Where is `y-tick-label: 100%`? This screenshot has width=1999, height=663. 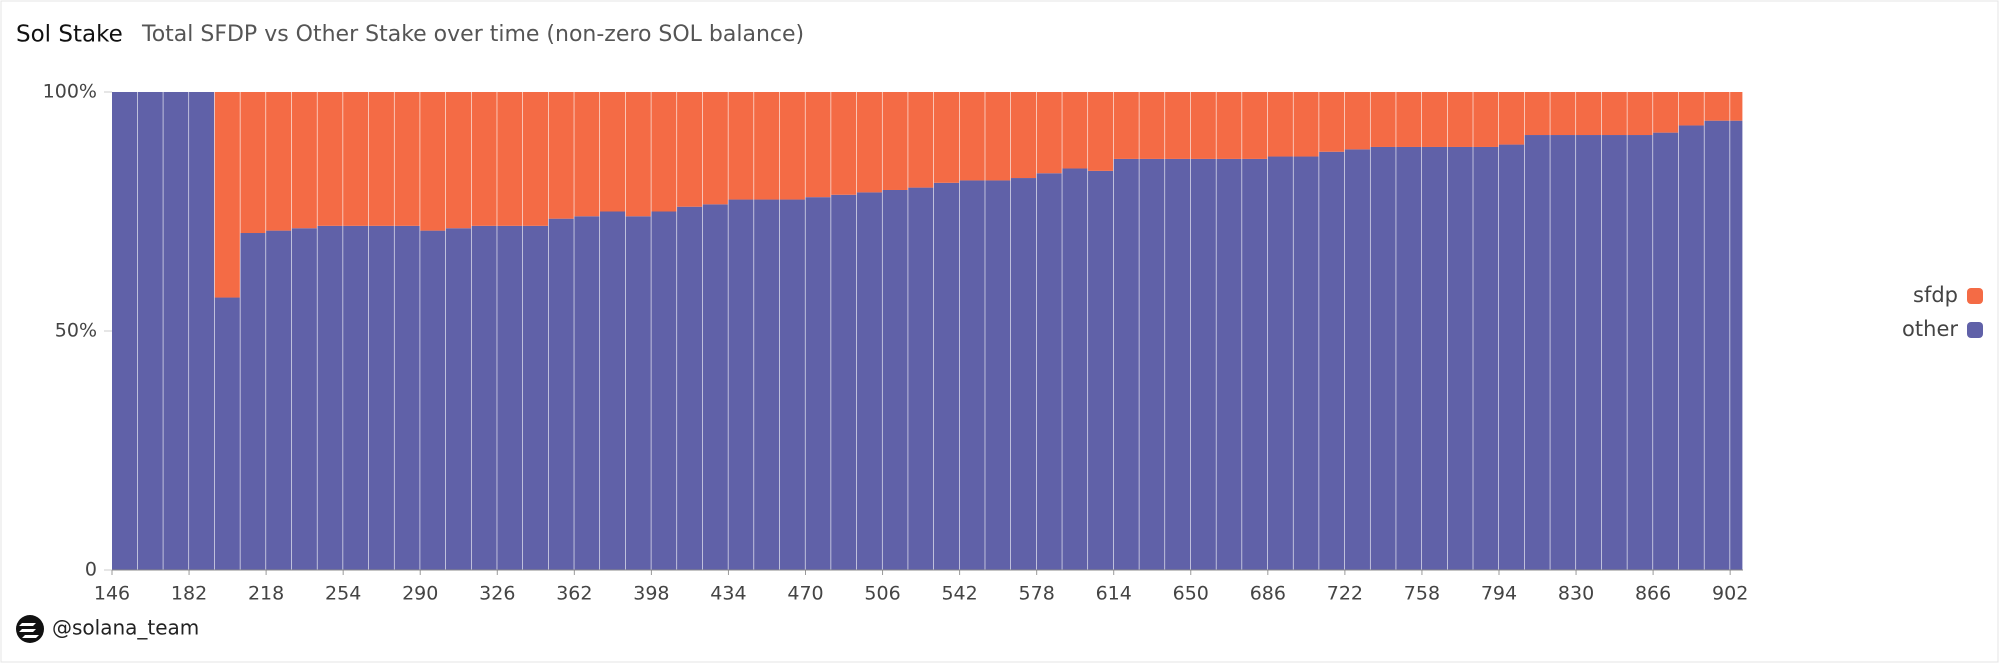
y-tick-label: 100% is located at coordinates (70, 92).